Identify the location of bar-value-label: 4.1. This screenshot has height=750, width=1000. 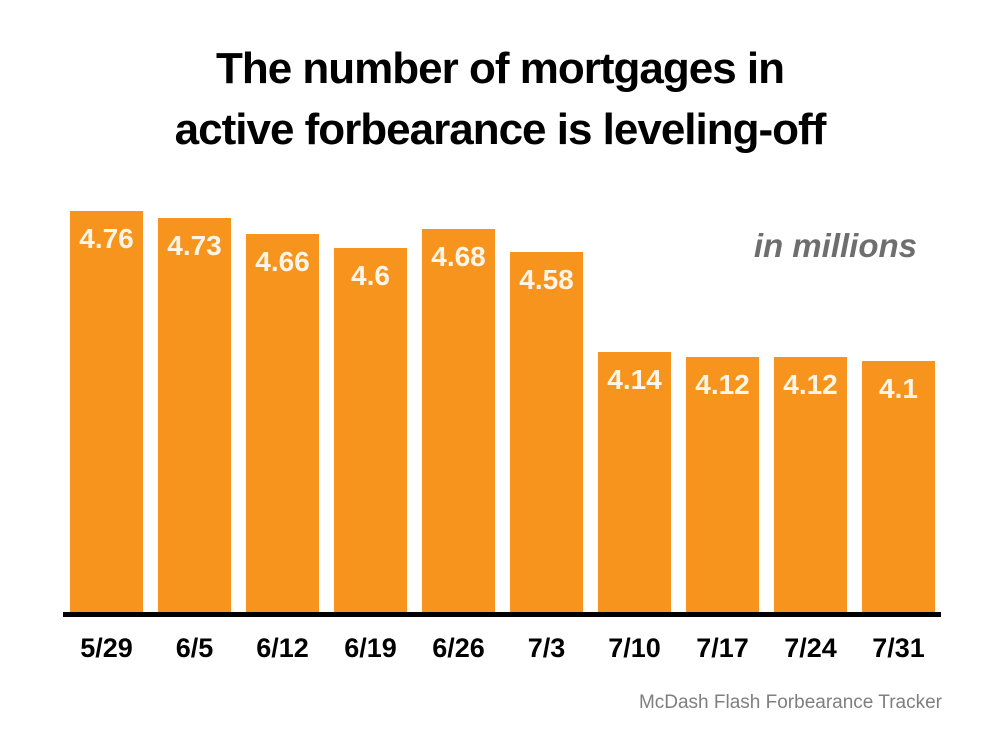
(898, 388).